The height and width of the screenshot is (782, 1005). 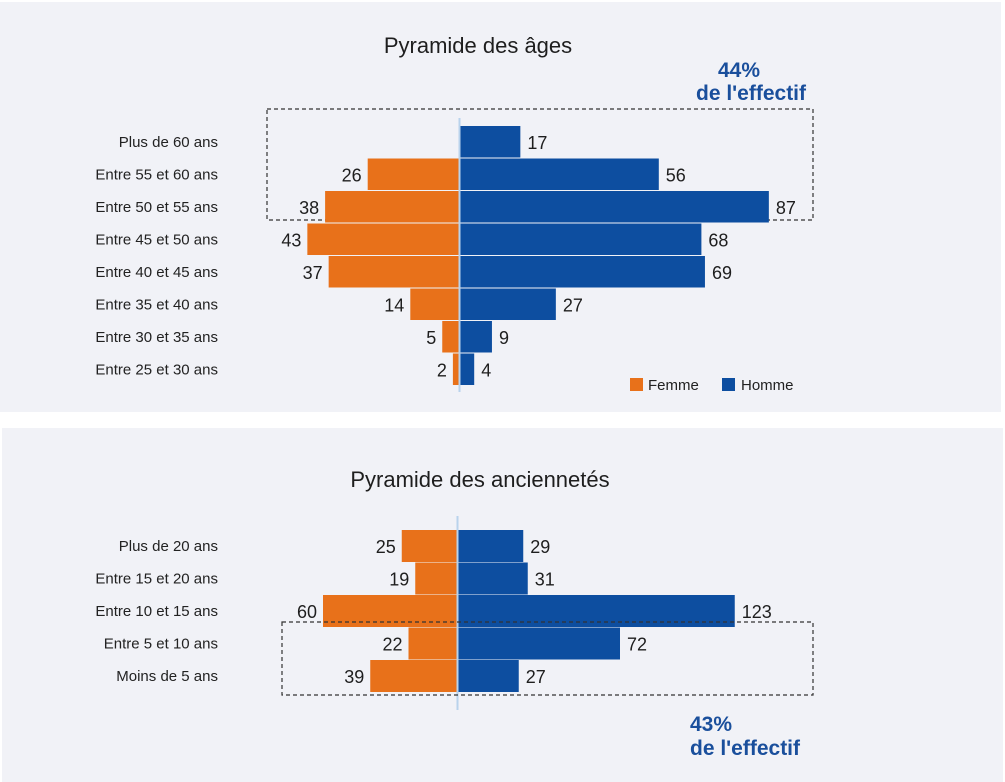 What do you see at coordinates (156, 174) in the screenshot?
I see `category-label: Entre 55 et 60 ans` at bounding box center [156, 174].